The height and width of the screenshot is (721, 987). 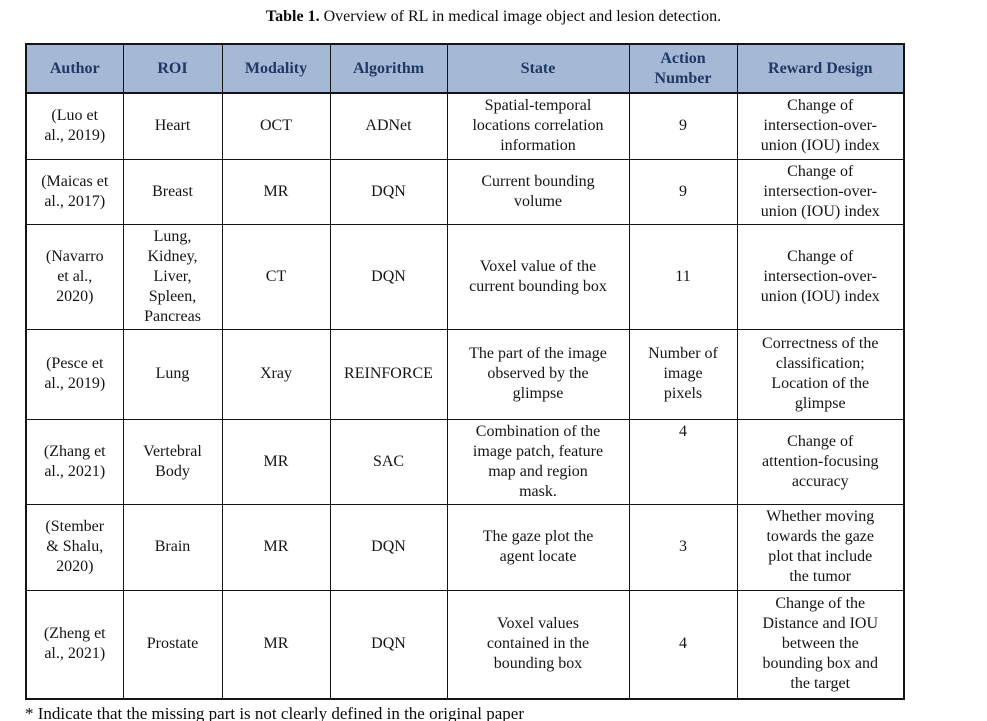 I want to click on cell-author: (Stember & Shalu, 2020), so click(x=74, y=547).